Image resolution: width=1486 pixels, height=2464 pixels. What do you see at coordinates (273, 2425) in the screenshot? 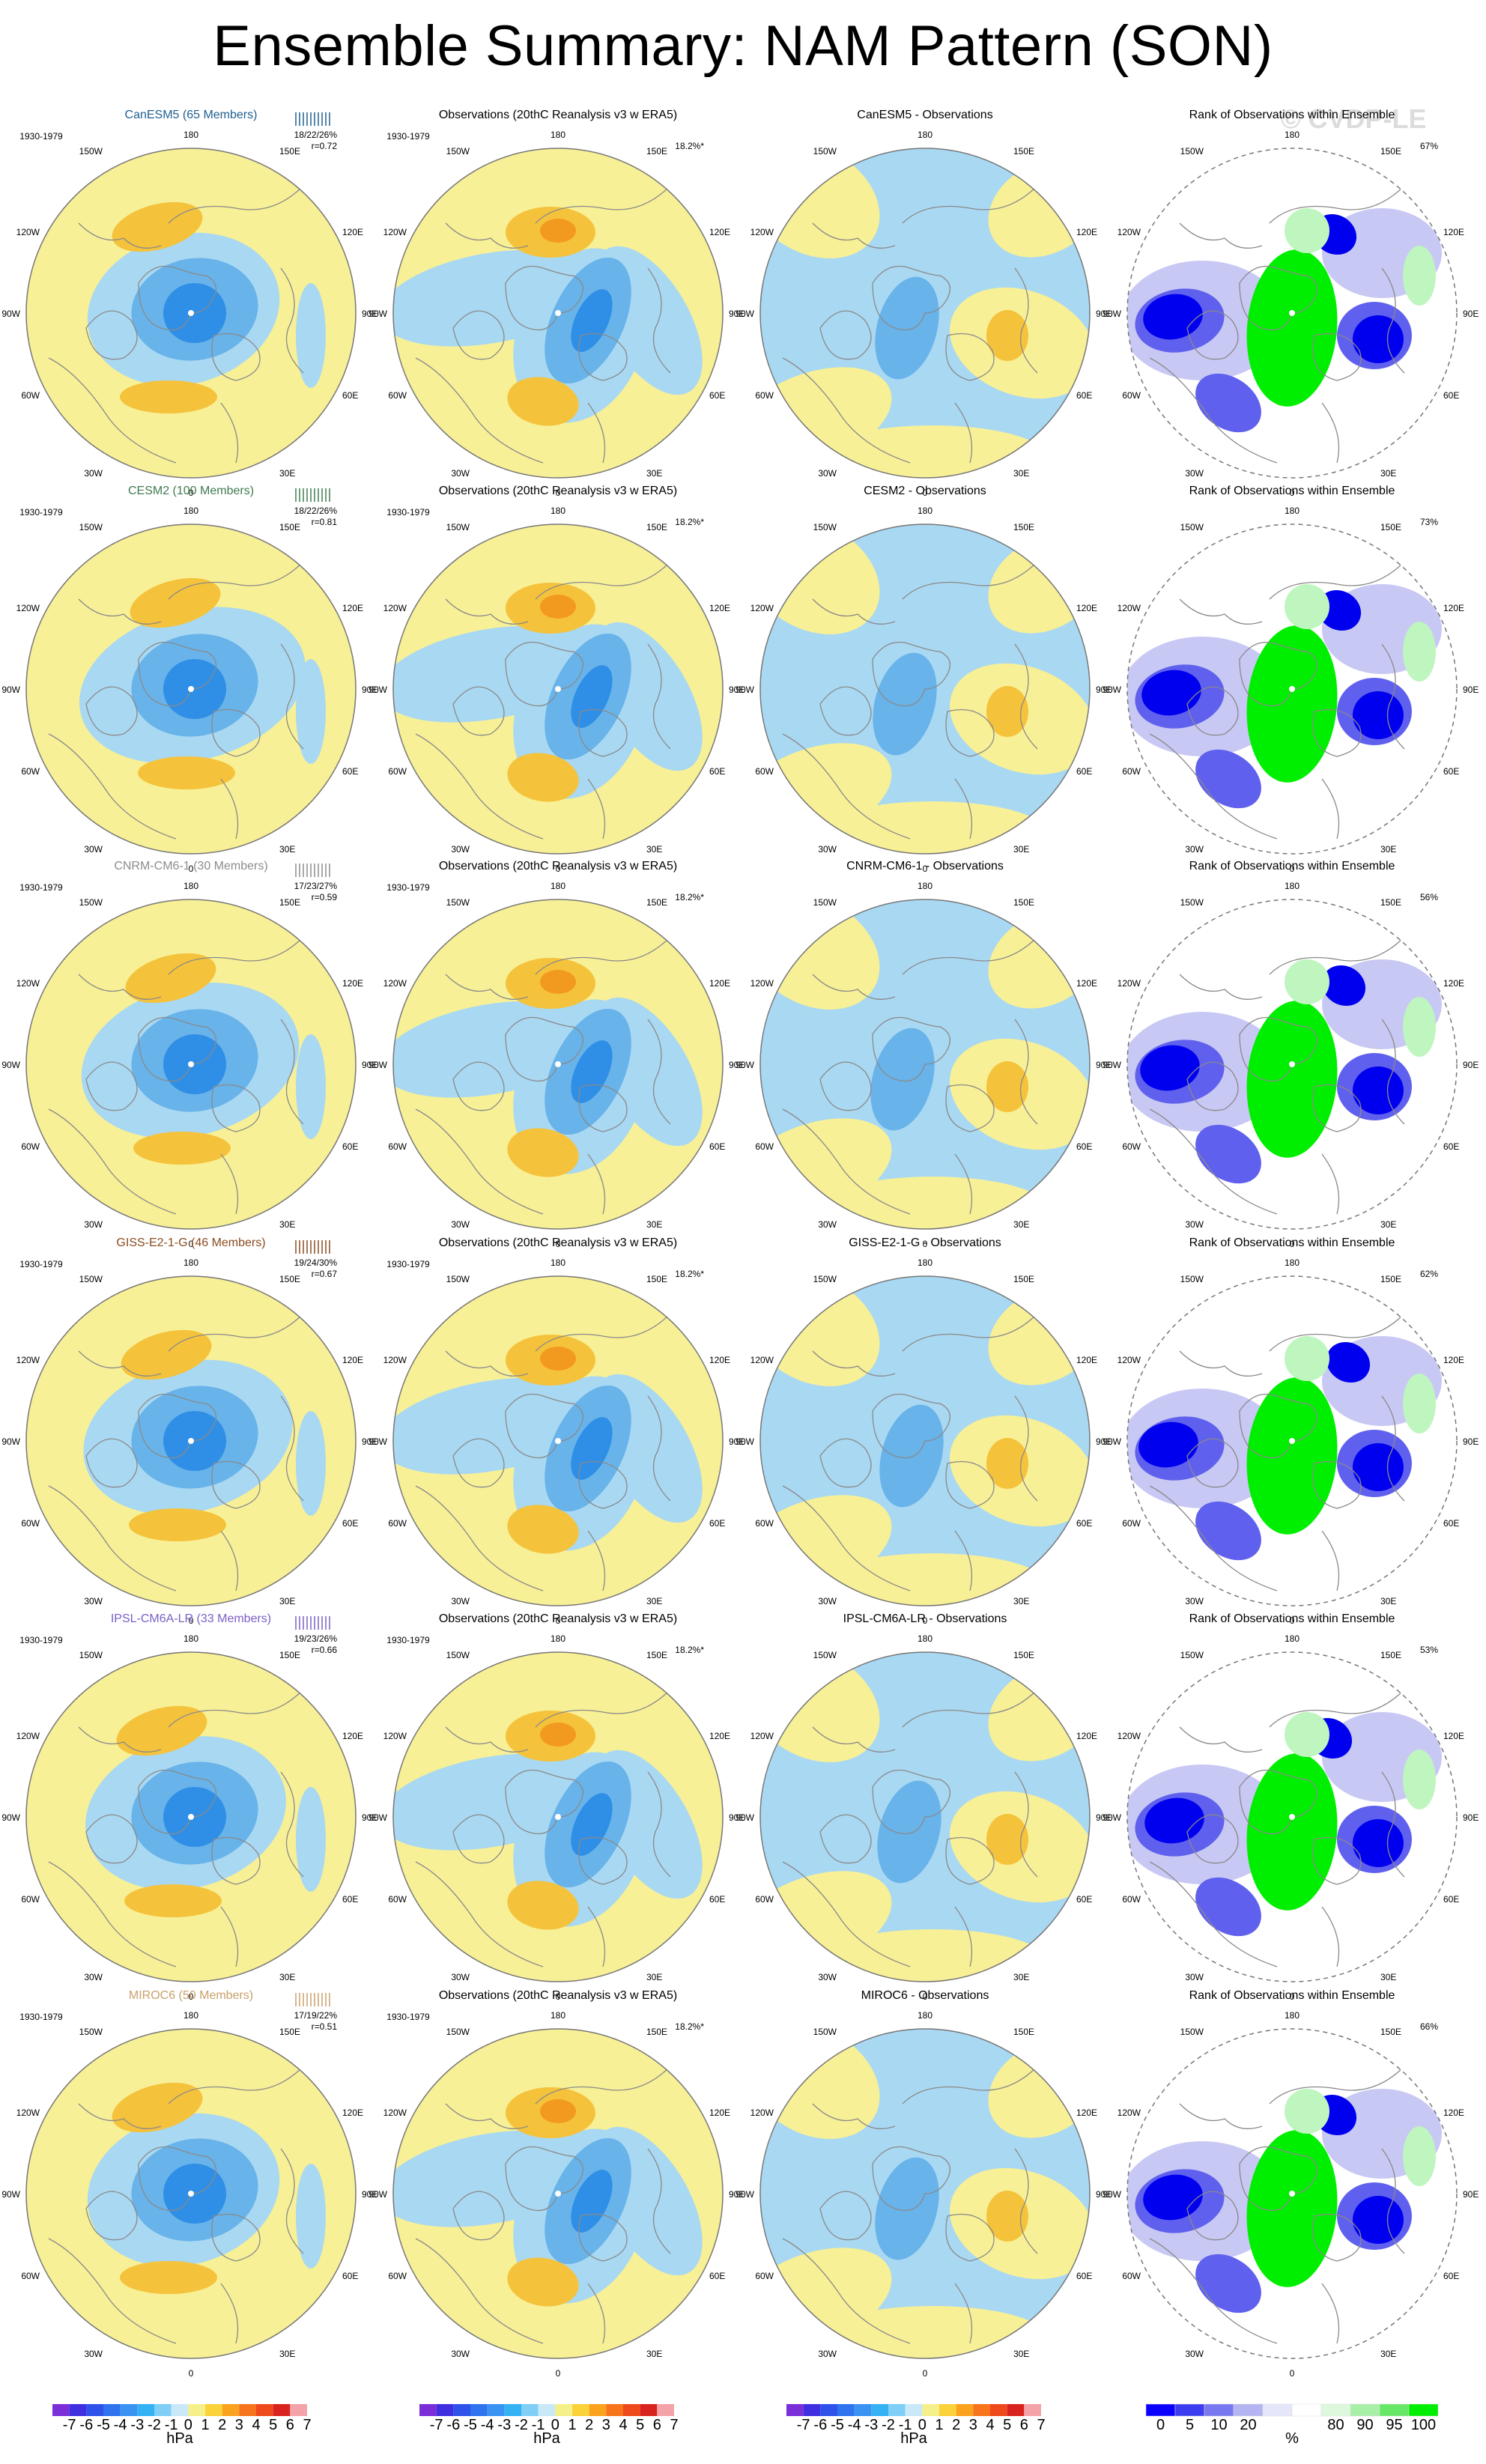
I see `colorbar-tick: 5` at bounding box center [273, 2425].